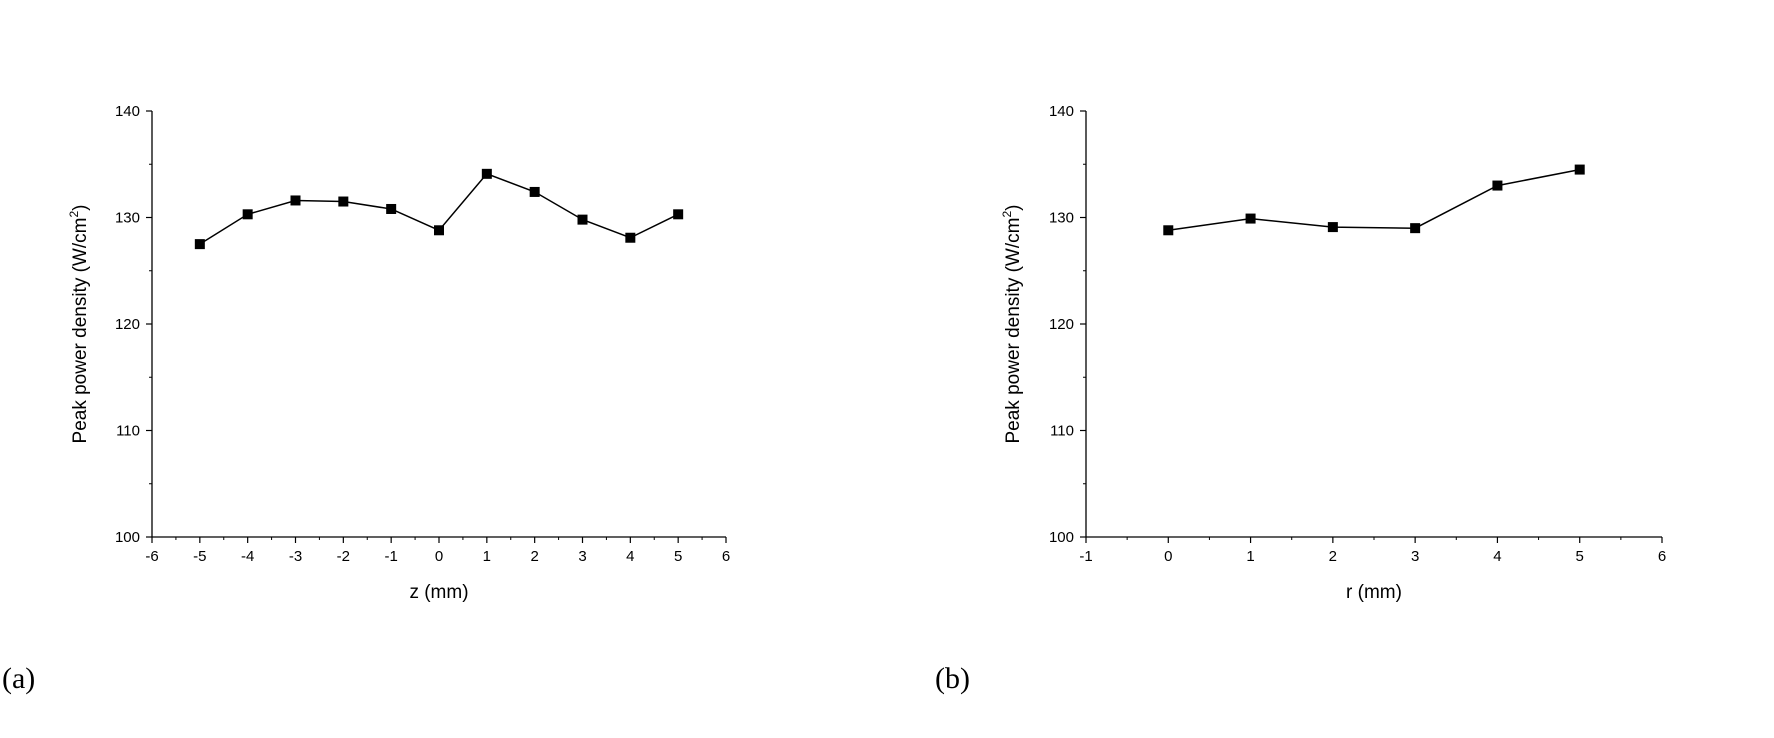 The width and height of the screenshot is (1774, 738). I want to click on x-tick-label: -4, so click(247, 556).